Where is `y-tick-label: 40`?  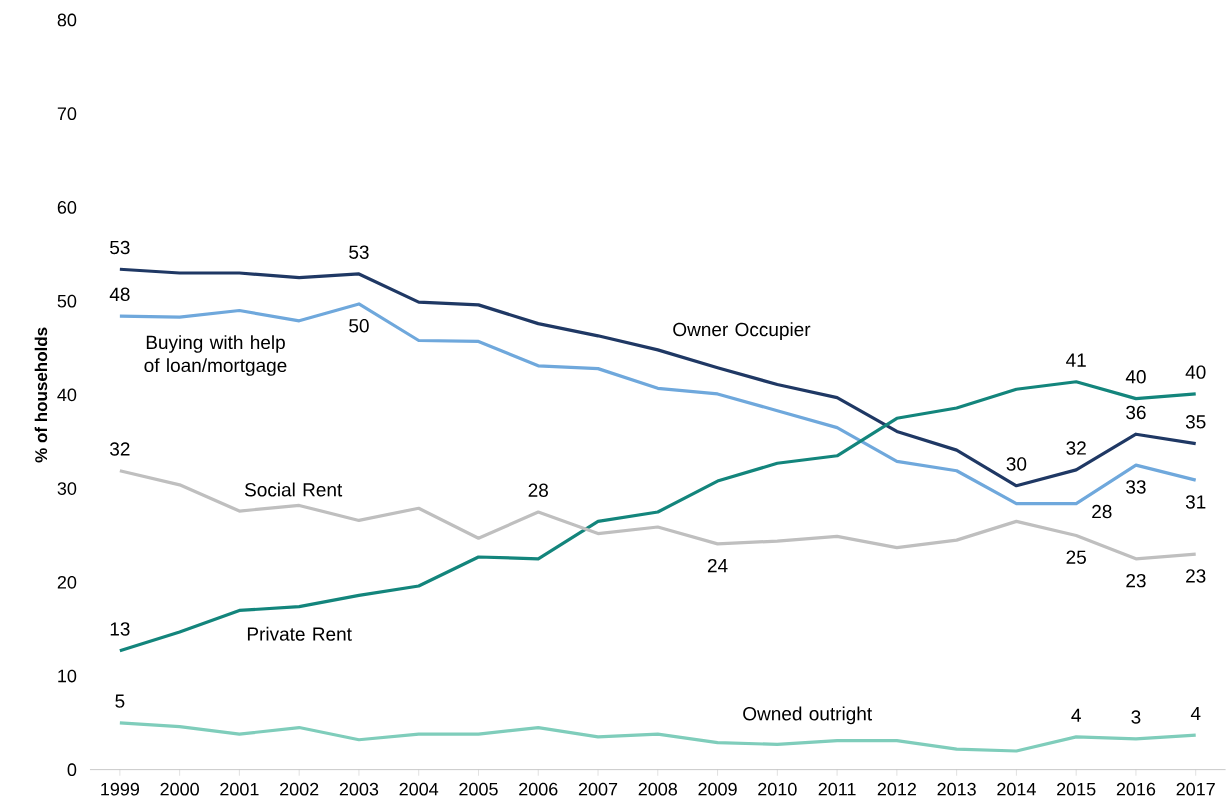 y-tick-label: 40 is located at coordinates (67, 395).